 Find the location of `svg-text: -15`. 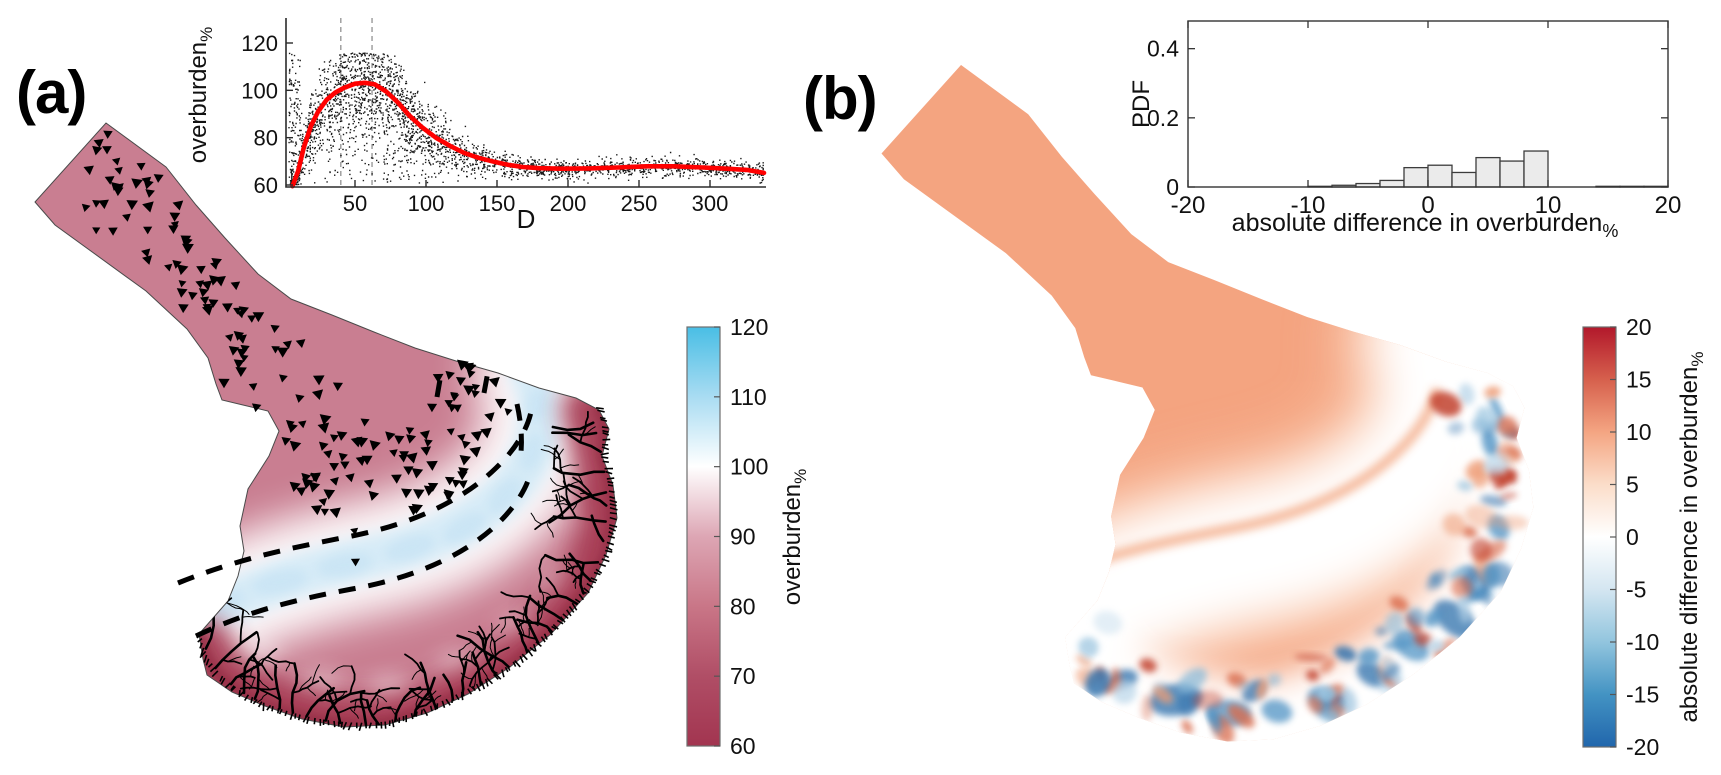

svg-text: -15 is located at coordinates (1642, 695).